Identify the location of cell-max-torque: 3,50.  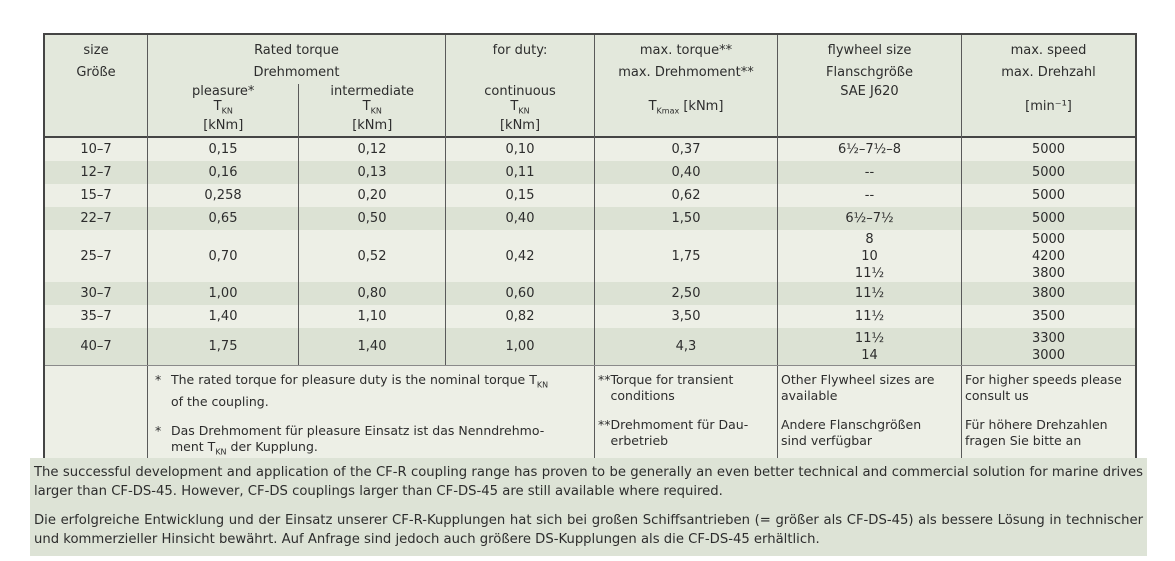
(685, 316).